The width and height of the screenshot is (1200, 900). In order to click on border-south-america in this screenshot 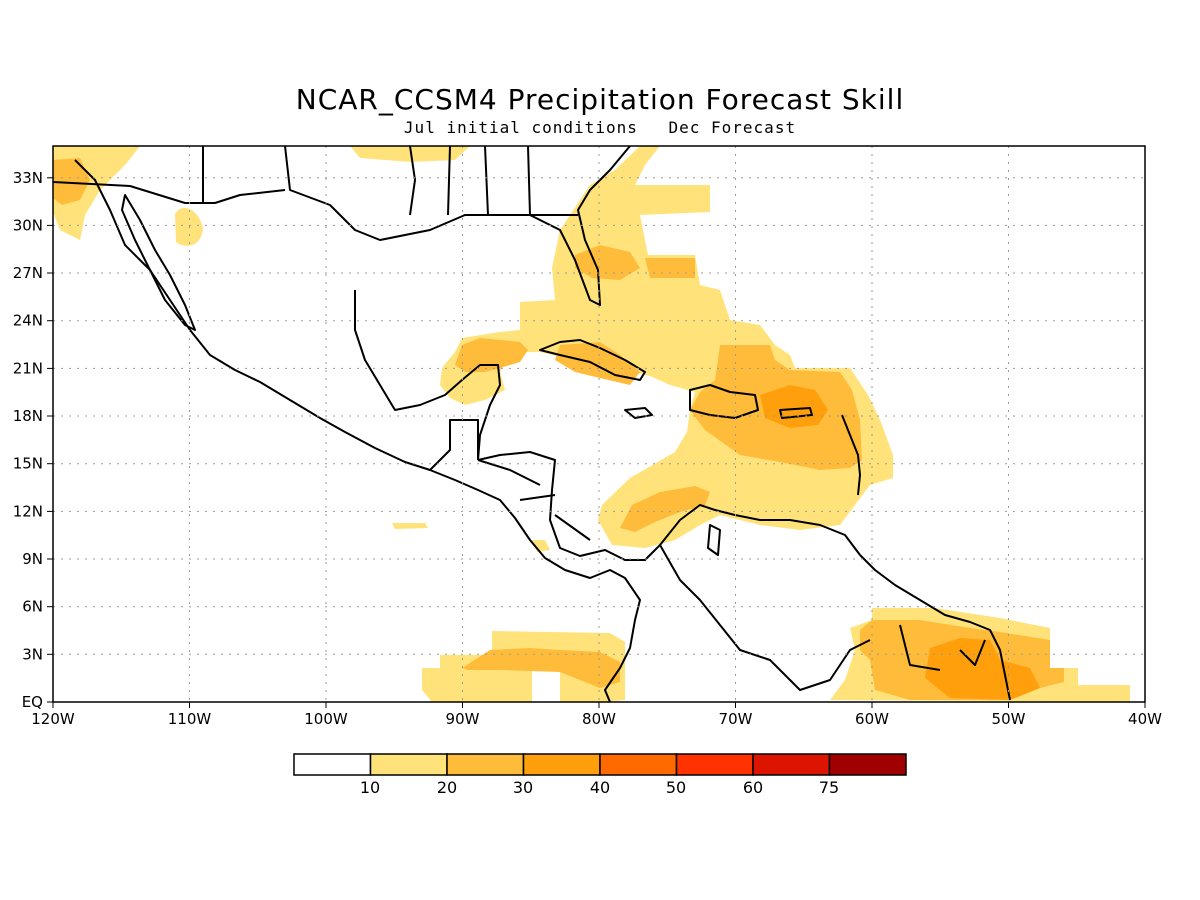, I will do `click(822, 617)`.